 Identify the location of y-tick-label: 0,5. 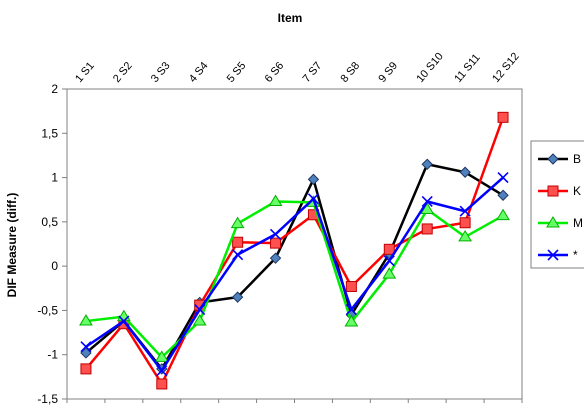
(49, 222).